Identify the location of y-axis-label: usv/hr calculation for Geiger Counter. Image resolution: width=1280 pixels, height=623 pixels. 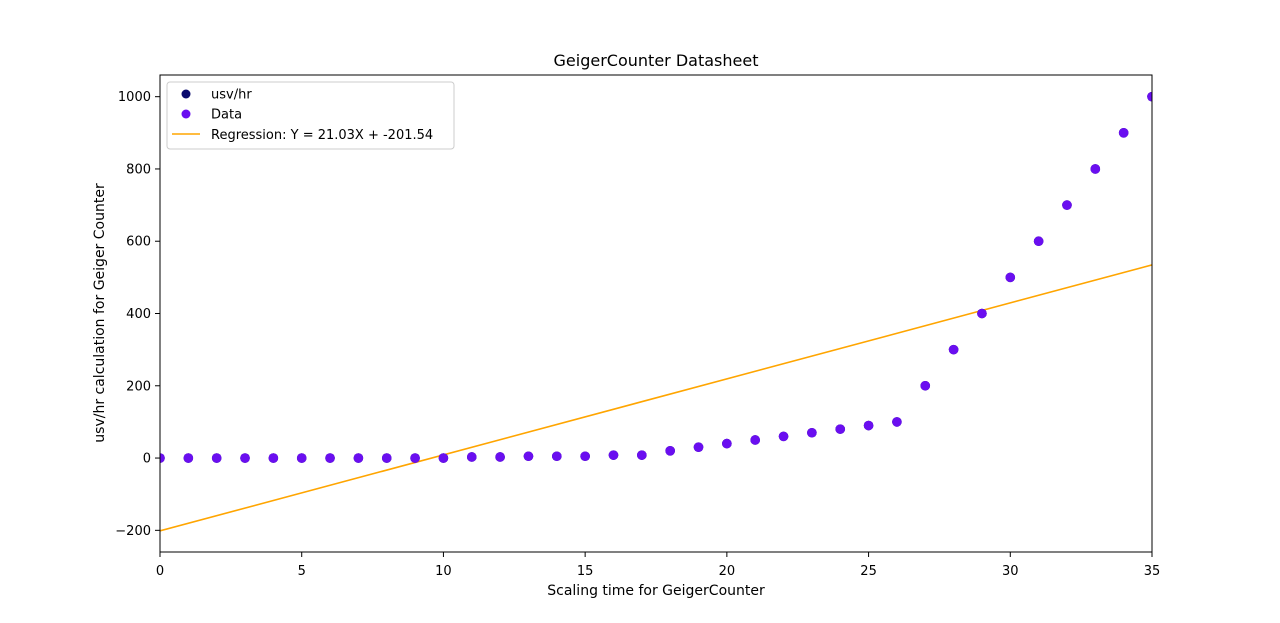
(100, 313).